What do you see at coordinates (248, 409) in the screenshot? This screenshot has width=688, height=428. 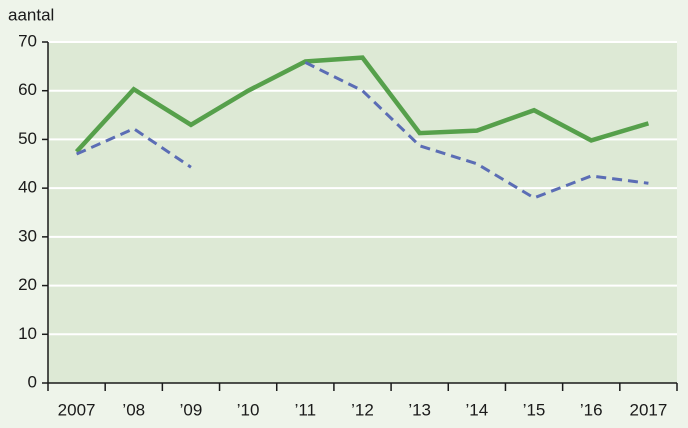 I see `x-tick-label: ’10` at bounding box center [248, 409].